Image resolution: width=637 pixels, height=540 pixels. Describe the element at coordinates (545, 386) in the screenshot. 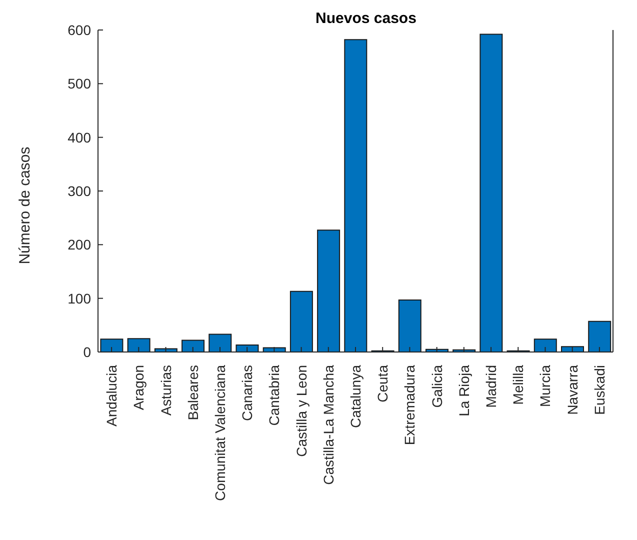

I see `x-tick-label: Murcia` at that location.